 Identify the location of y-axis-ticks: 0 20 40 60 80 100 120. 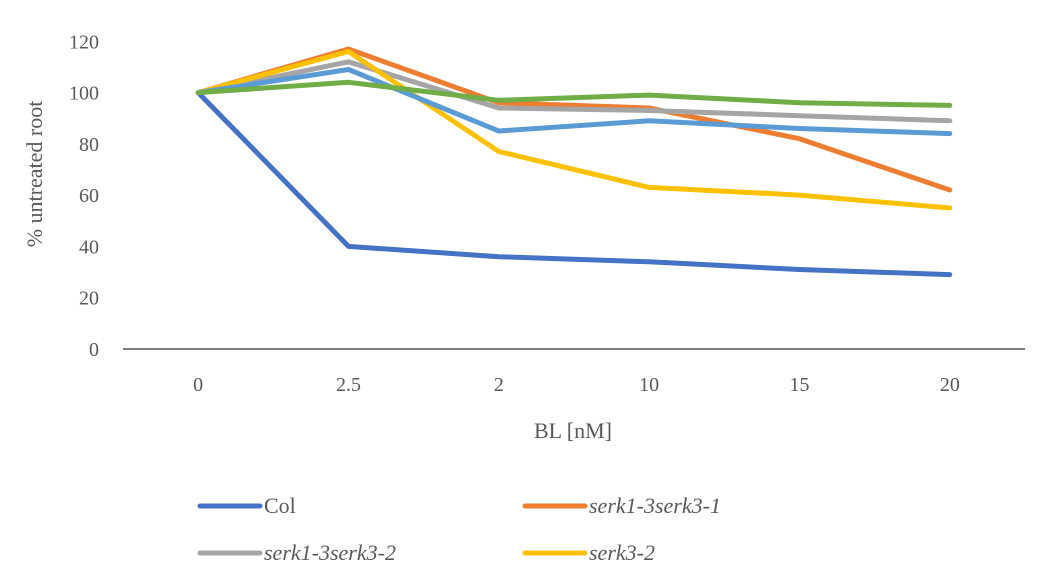
(84, 196).